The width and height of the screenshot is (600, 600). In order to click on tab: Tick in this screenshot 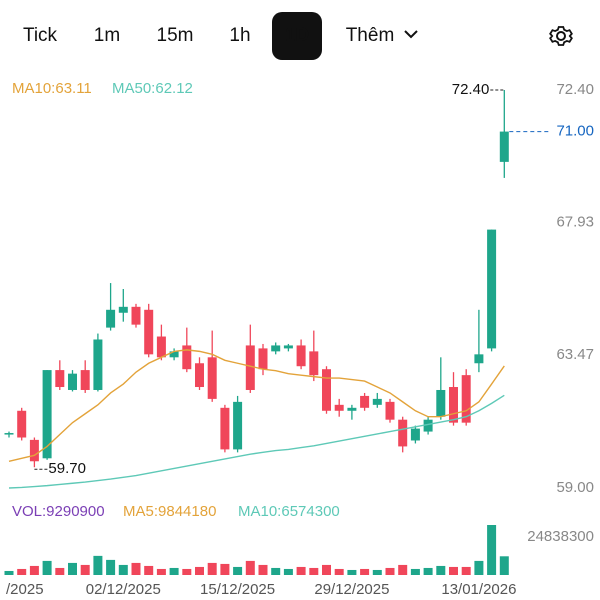, I will do `click(40, 35)`.